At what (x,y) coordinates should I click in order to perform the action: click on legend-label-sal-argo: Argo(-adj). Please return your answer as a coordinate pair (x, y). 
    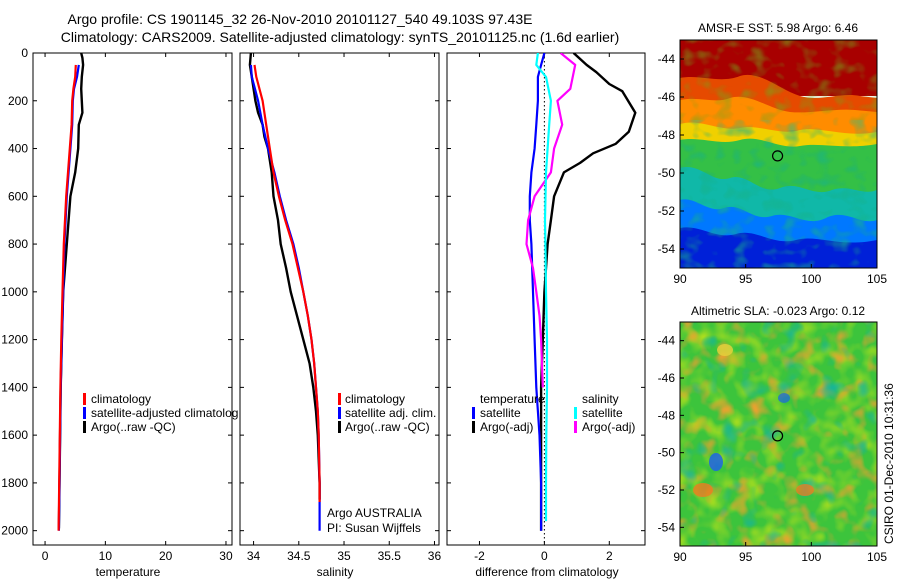
    Looking at the image, I should click on (608, 427).